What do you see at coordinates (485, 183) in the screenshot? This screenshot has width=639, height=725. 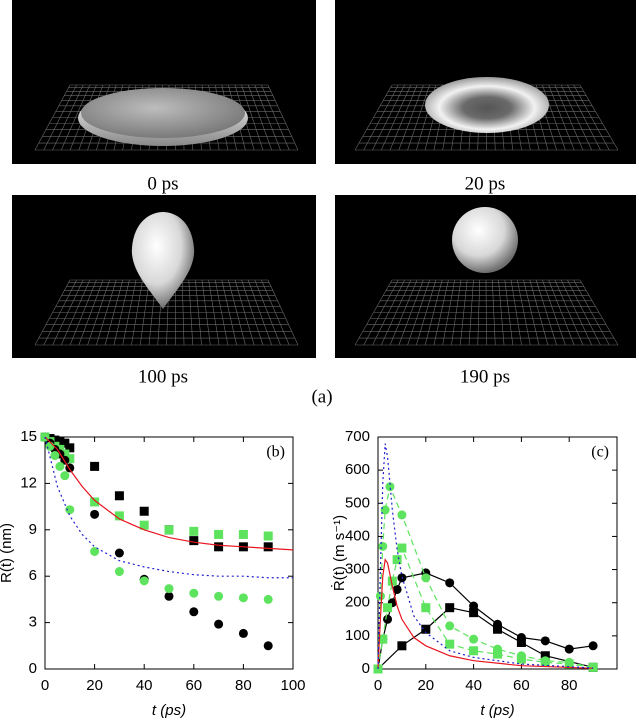 I see `image-caption: 20 ps` at bounding box center [485, 183].